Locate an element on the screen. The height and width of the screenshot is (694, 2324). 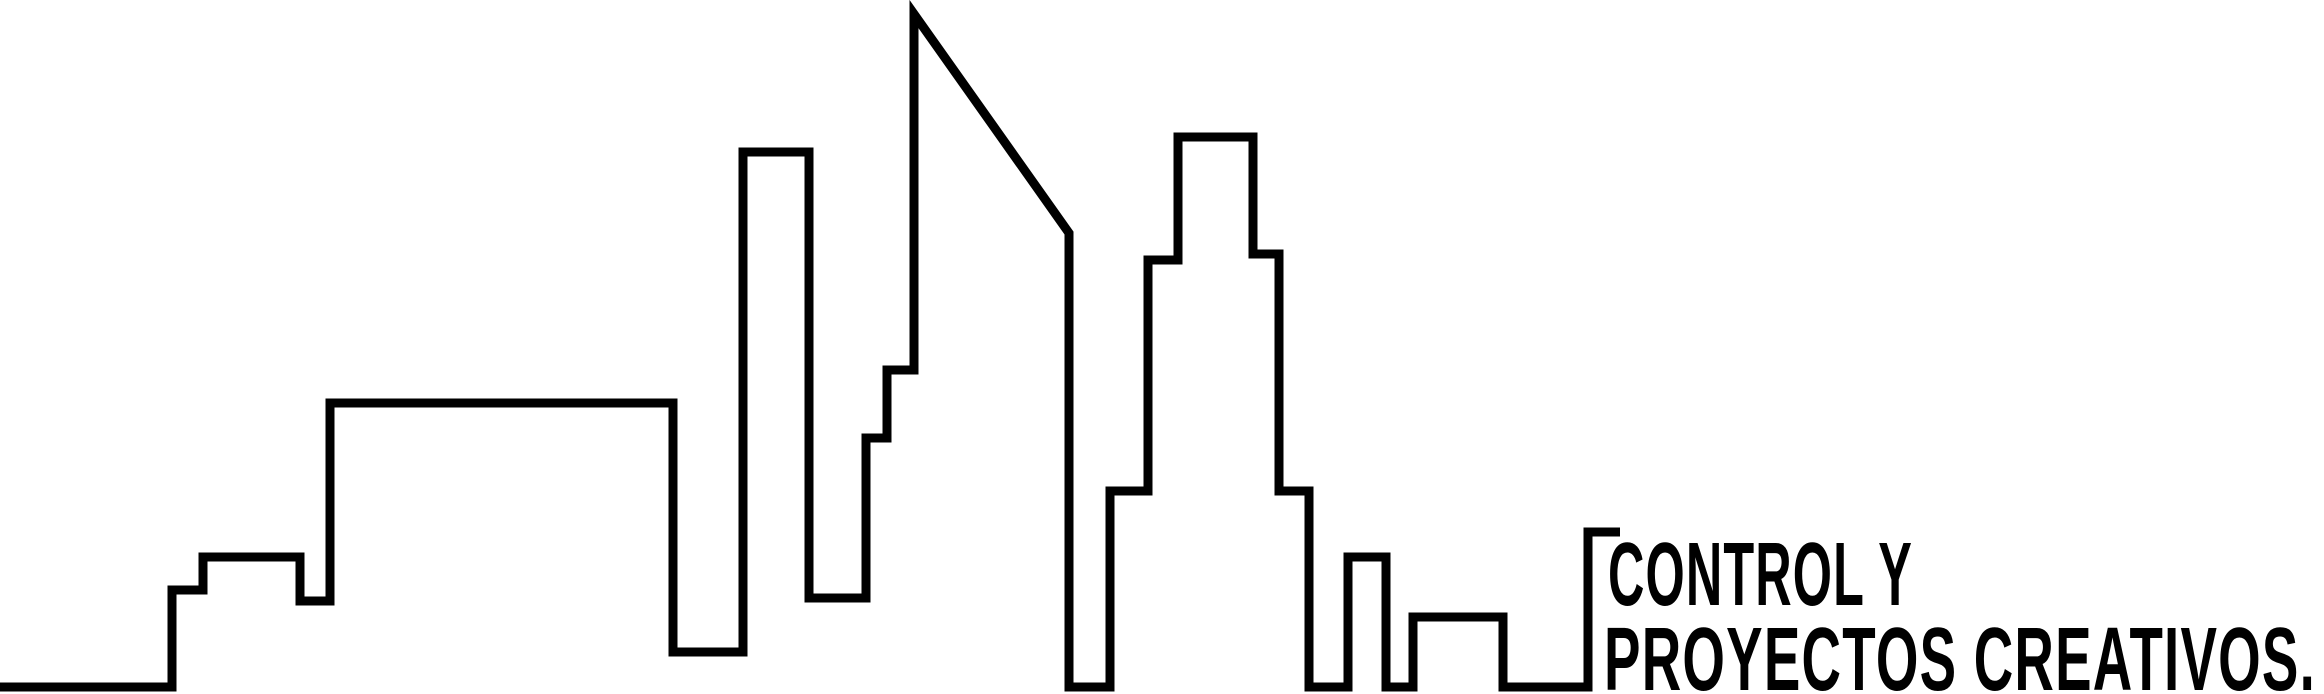
brand-line-2: PROYECTOS CREATIVOS. is located at coordinates (1960, 652).